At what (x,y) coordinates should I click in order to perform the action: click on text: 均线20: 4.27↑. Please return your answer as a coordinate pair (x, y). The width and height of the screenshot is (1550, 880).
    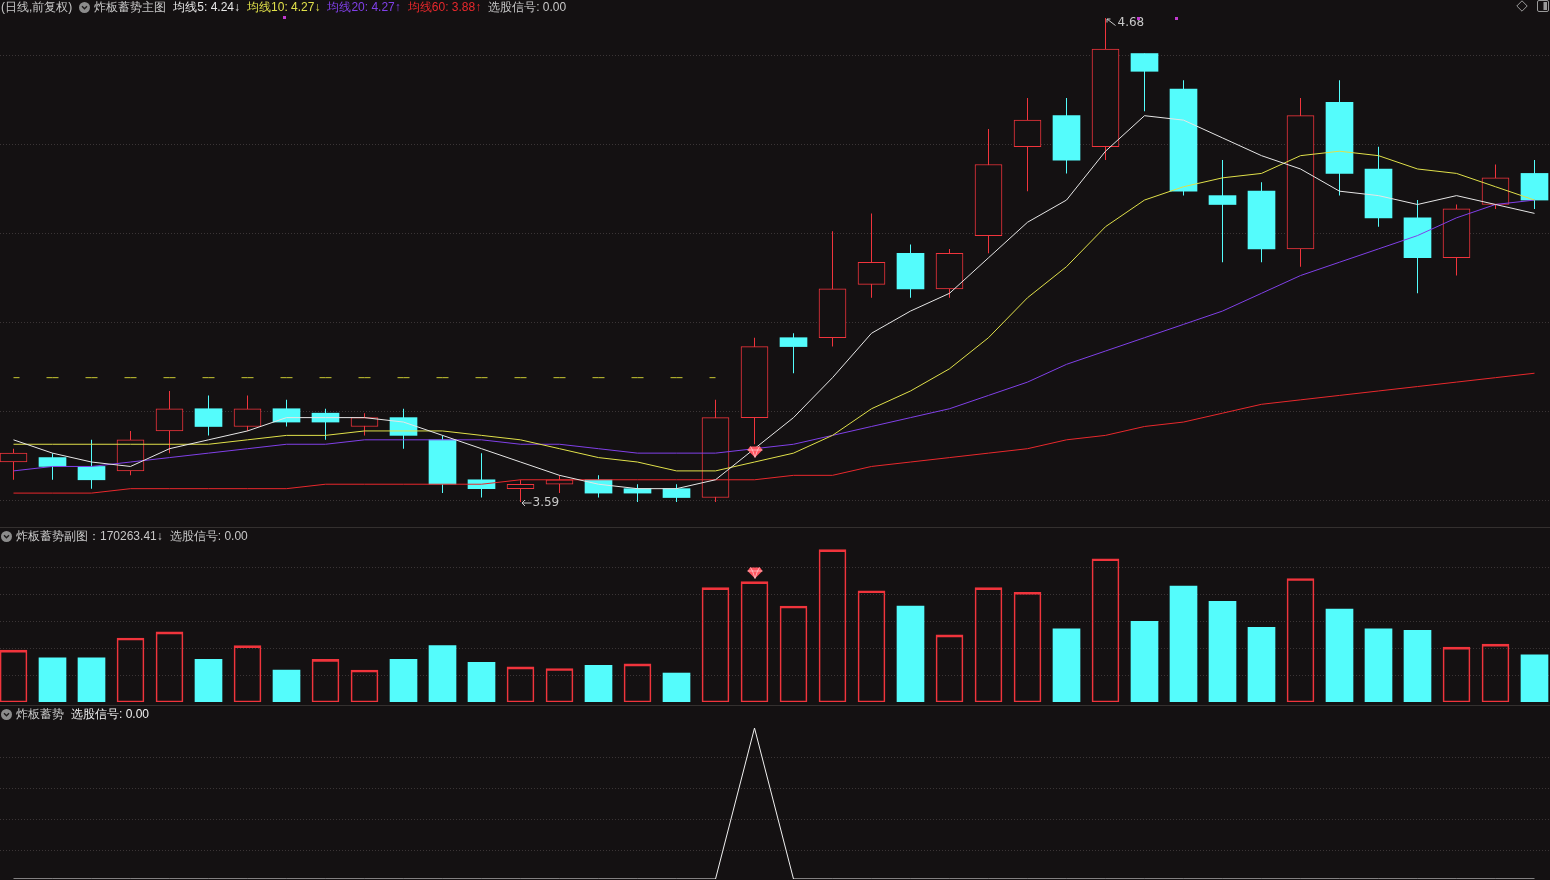
    Looking at the image, I should click on (364, 7).